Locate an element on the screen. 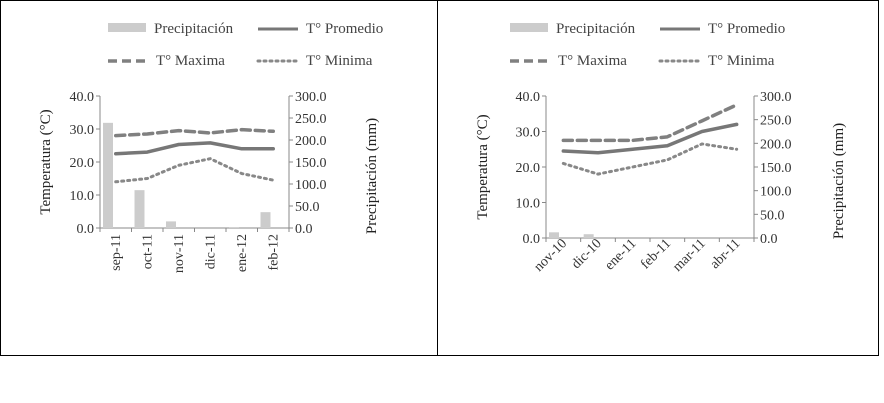  x-tick-label: ene-11 is located at coordinates (620, 254).